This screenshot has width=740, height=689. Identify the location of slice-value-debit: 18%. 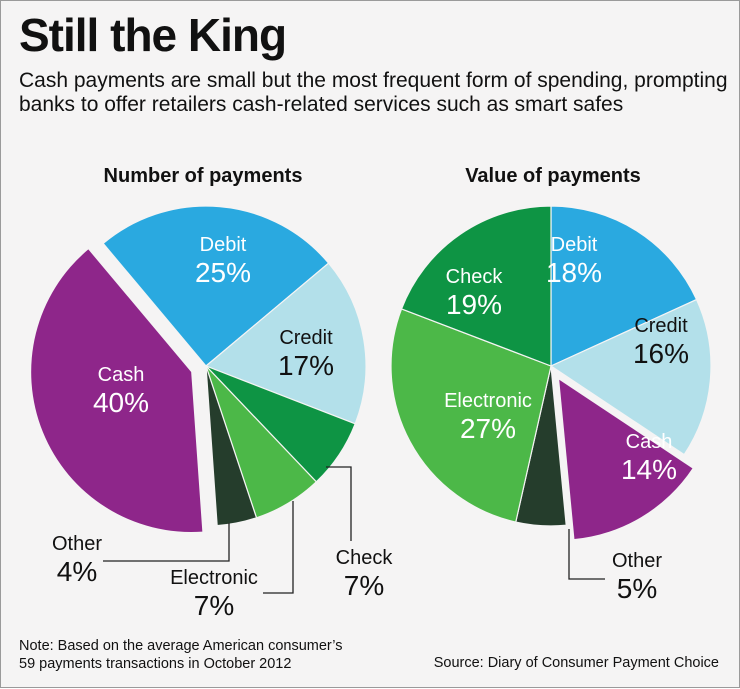
(574, 272).